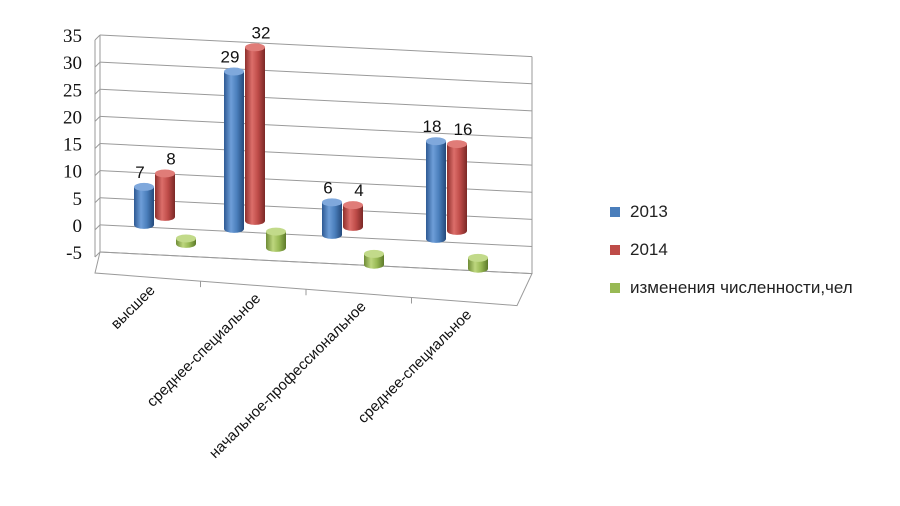 Image resolution: width=900 pixels, height=506 pixels. Describe the element at coordinates (261, 32) in the screenshot. I see `data-label: 32` at that location.